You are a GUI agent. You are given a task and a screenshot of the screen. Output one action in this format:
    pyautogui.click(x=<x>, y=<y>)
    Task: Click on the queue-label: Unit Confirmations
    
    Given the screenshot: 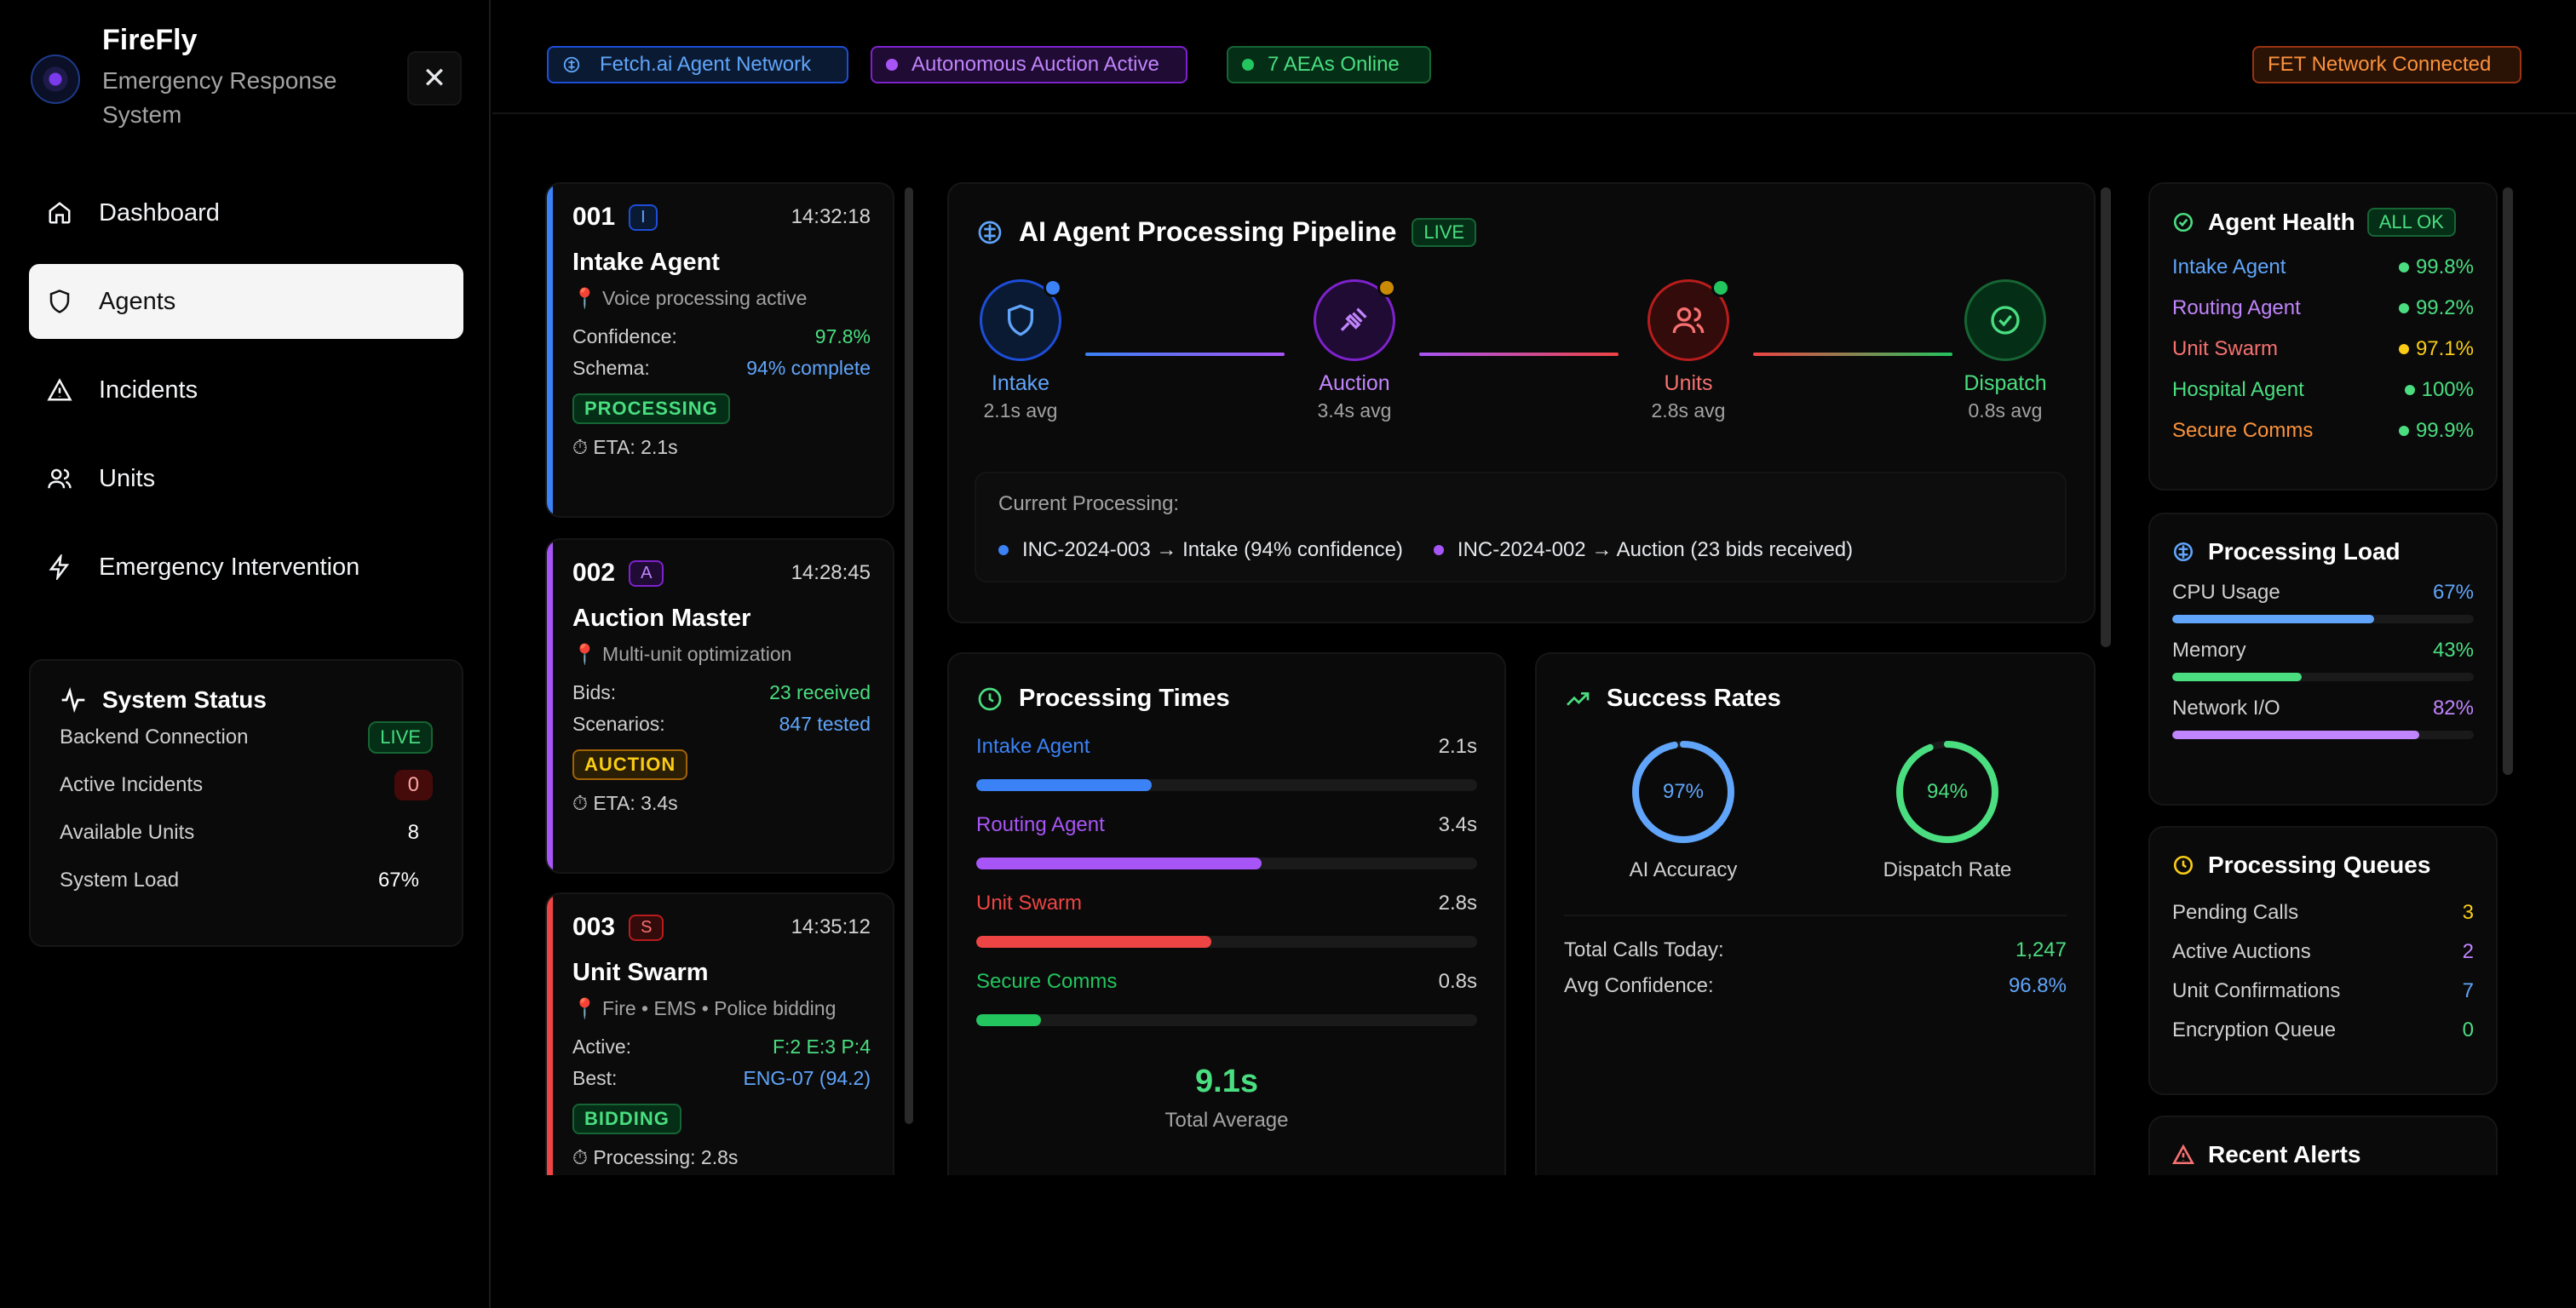 What is the action you would take?
    pyautogui.click(x=2257, y=990)
    